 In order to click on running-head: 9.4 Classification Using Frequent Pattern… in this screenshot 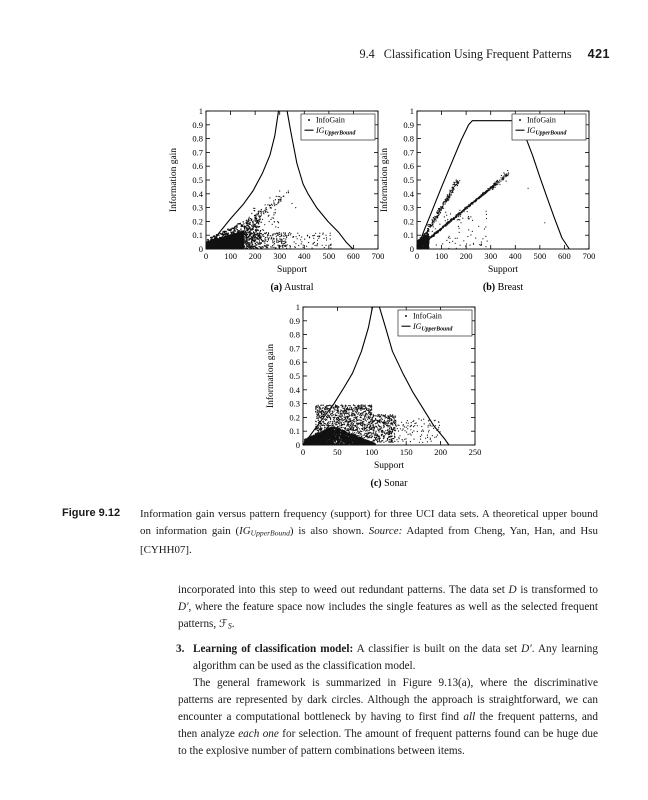, I will do `click(305, 54)`.